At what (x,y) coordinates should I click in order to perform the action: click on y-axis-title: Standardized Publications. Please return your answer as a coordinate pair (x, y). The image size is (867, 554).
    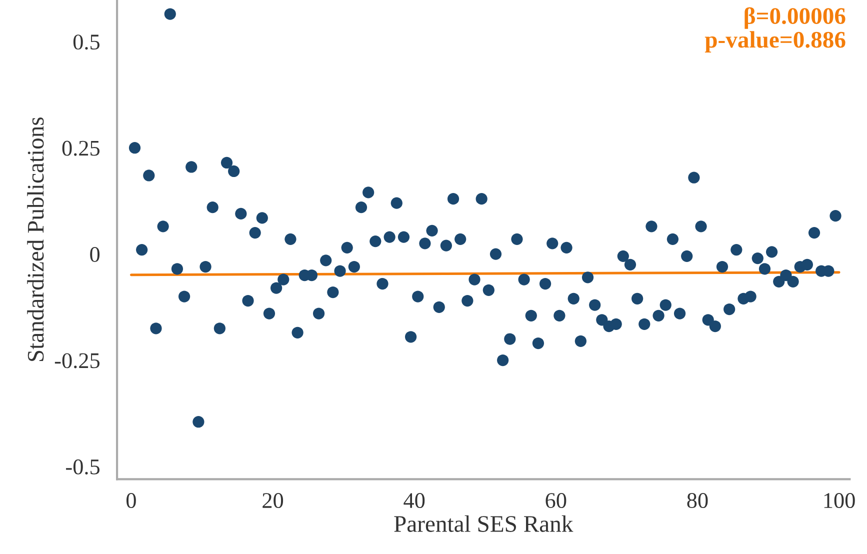
    Looking at the image, I should click on (35, 239).